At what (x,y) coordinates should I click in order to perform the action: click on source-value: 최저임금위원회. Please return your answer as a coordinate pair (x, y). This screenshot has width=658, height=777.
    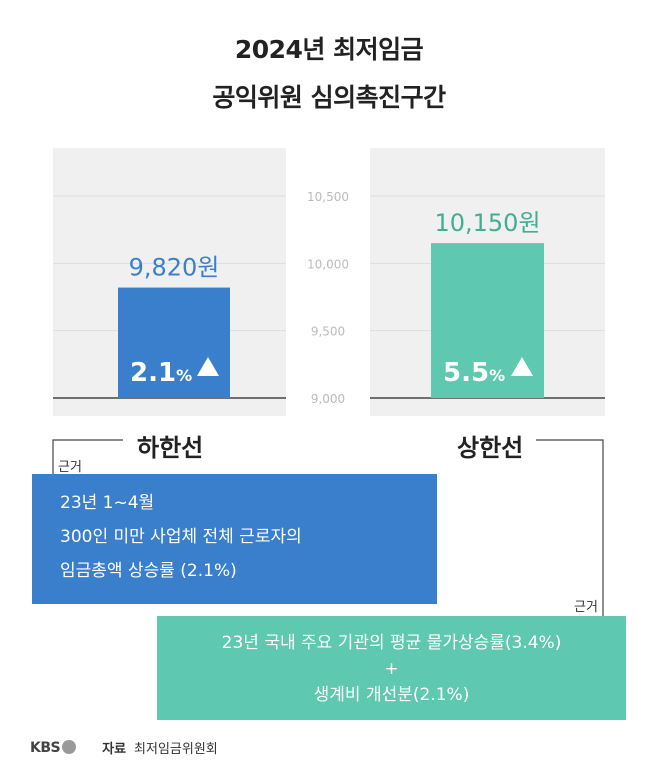
    Looking at the image, I should click on (176, 749).